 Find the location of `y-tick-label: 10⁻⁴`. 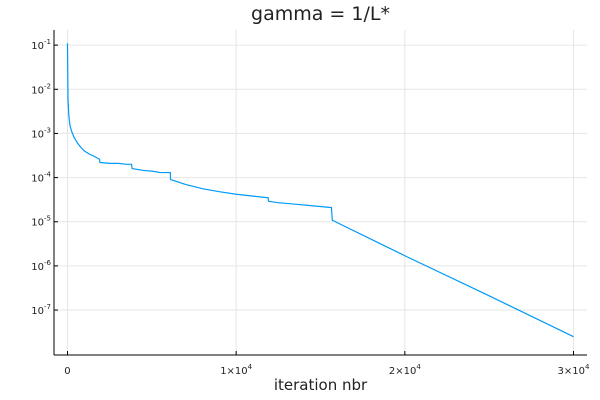

y-tick-label: 10⁻⁴ is located at coordinates (41, 178).